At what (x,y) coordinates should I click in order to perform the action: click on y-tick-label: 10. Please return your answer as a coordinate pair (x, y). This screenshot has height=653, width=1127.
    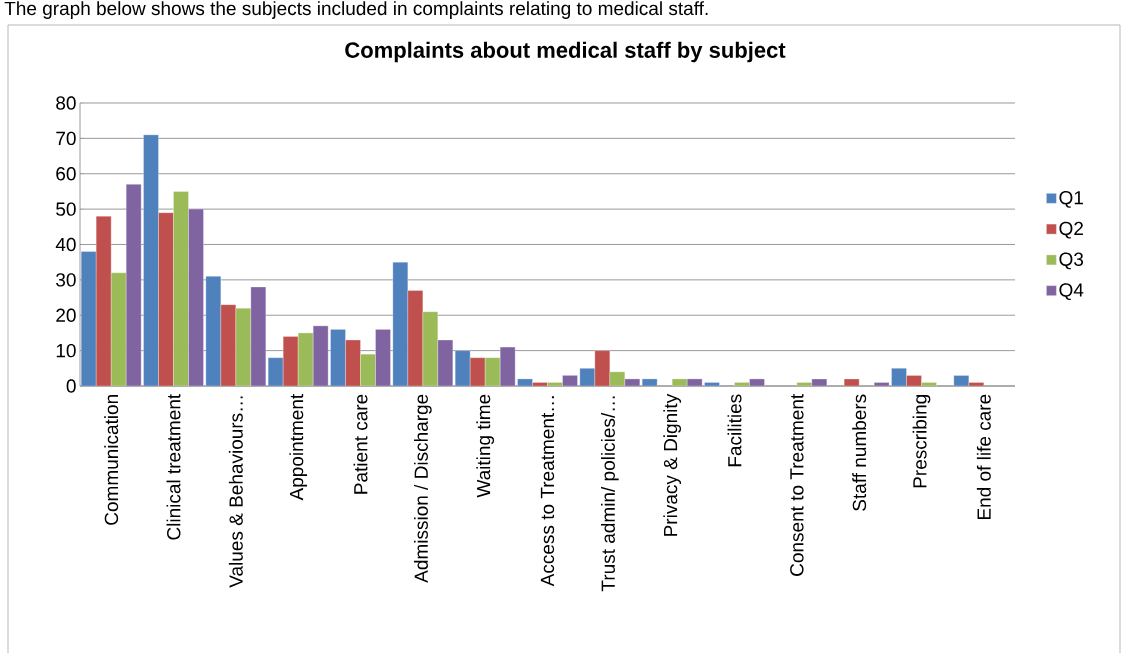
    Looking at the image, I should click on (66, 350).